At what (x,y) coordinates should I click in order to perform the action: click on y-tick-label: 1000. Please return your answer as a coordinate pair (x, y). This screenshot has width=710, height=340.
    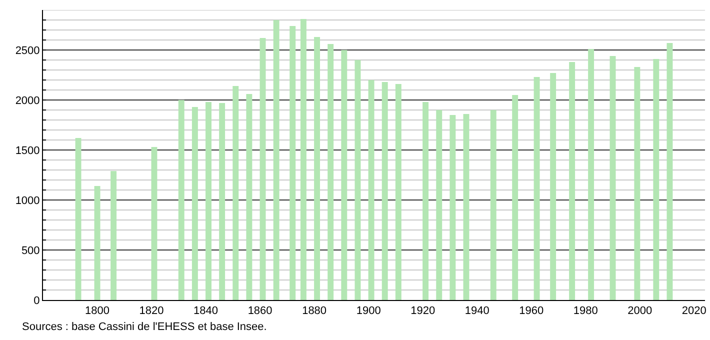
    Looking at the image, I should click on (27, 200).